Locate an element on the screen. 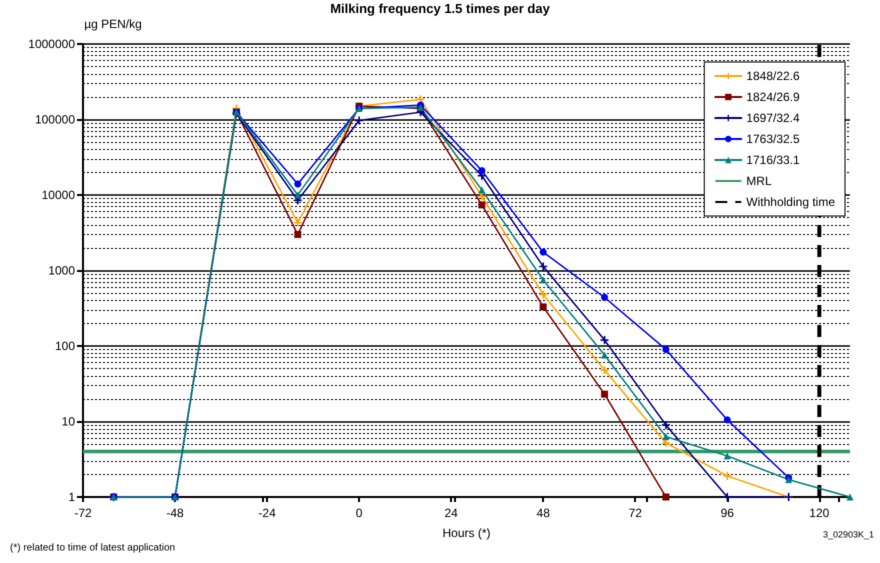 The height and width of the screenshot is (563, 880). legend-label: MRL is located at coordinates (759, 181).